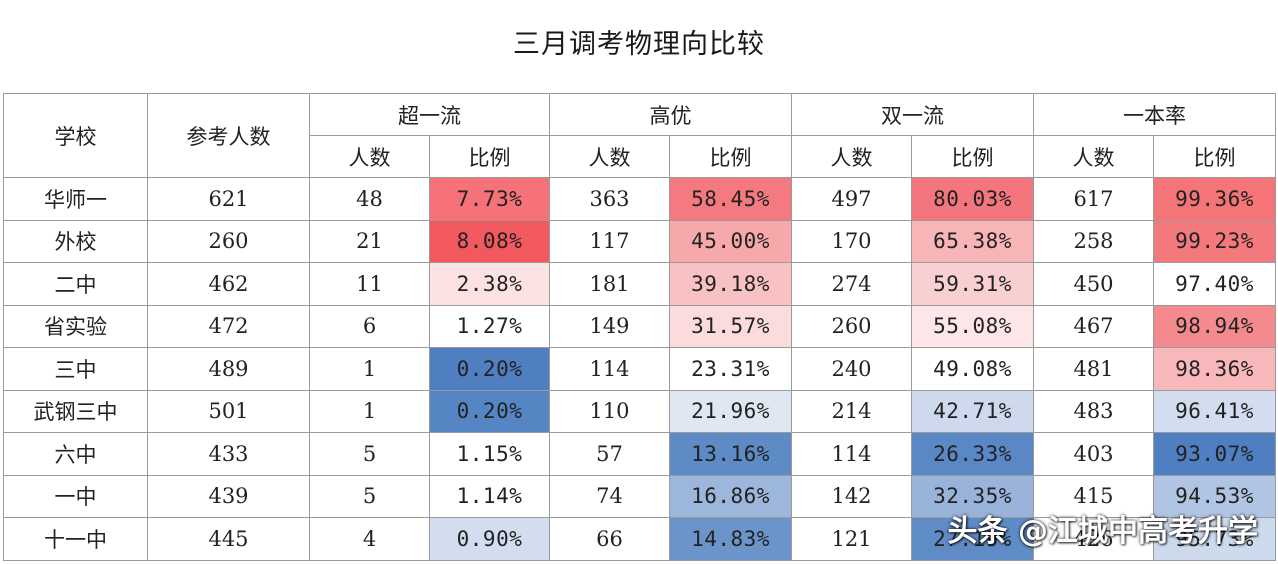 The height and width of the screenshot is (564, 1278). I want to click on ratio-cell: 23.31%, so click(730, 369).